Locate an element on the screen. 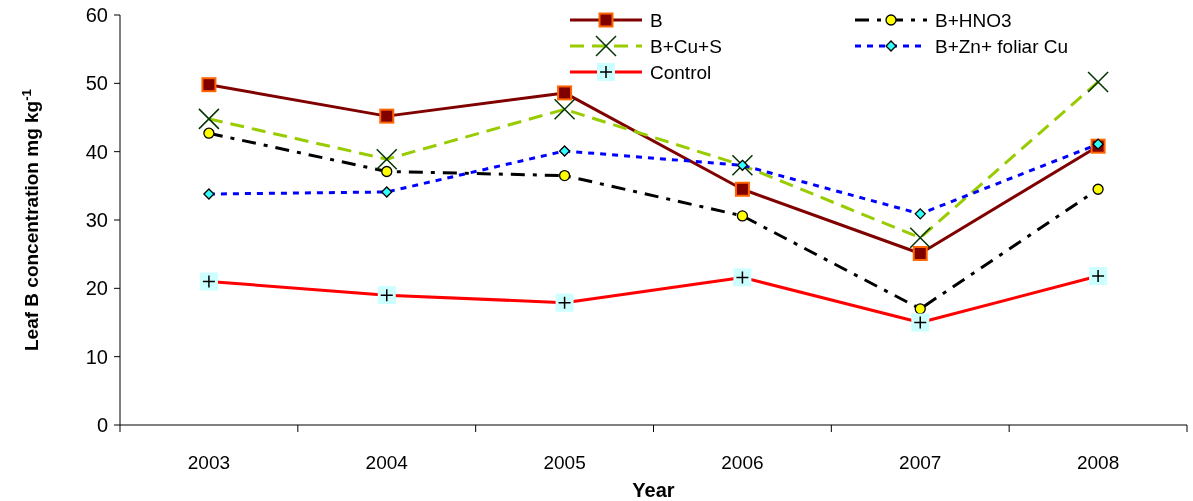 This screenshot has width=1193, height=501. y-tick-label: 40 is located at coordinates (96, 151).